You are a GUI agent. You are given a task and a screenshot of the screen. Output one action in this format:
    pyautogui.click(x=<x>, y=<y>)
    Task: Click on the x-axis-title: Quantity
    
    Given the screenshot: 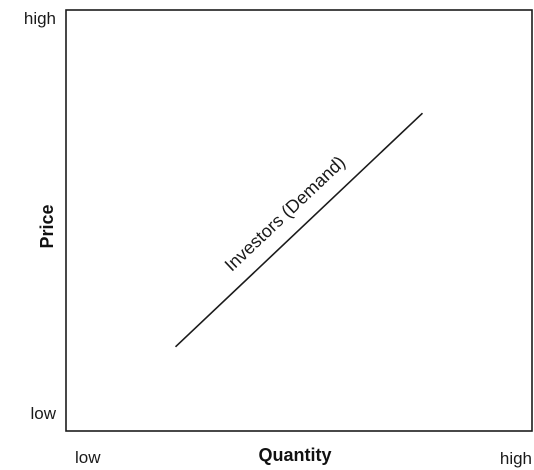 What is the action you would take?
    pyautogui.click(x=294, y=455)
    